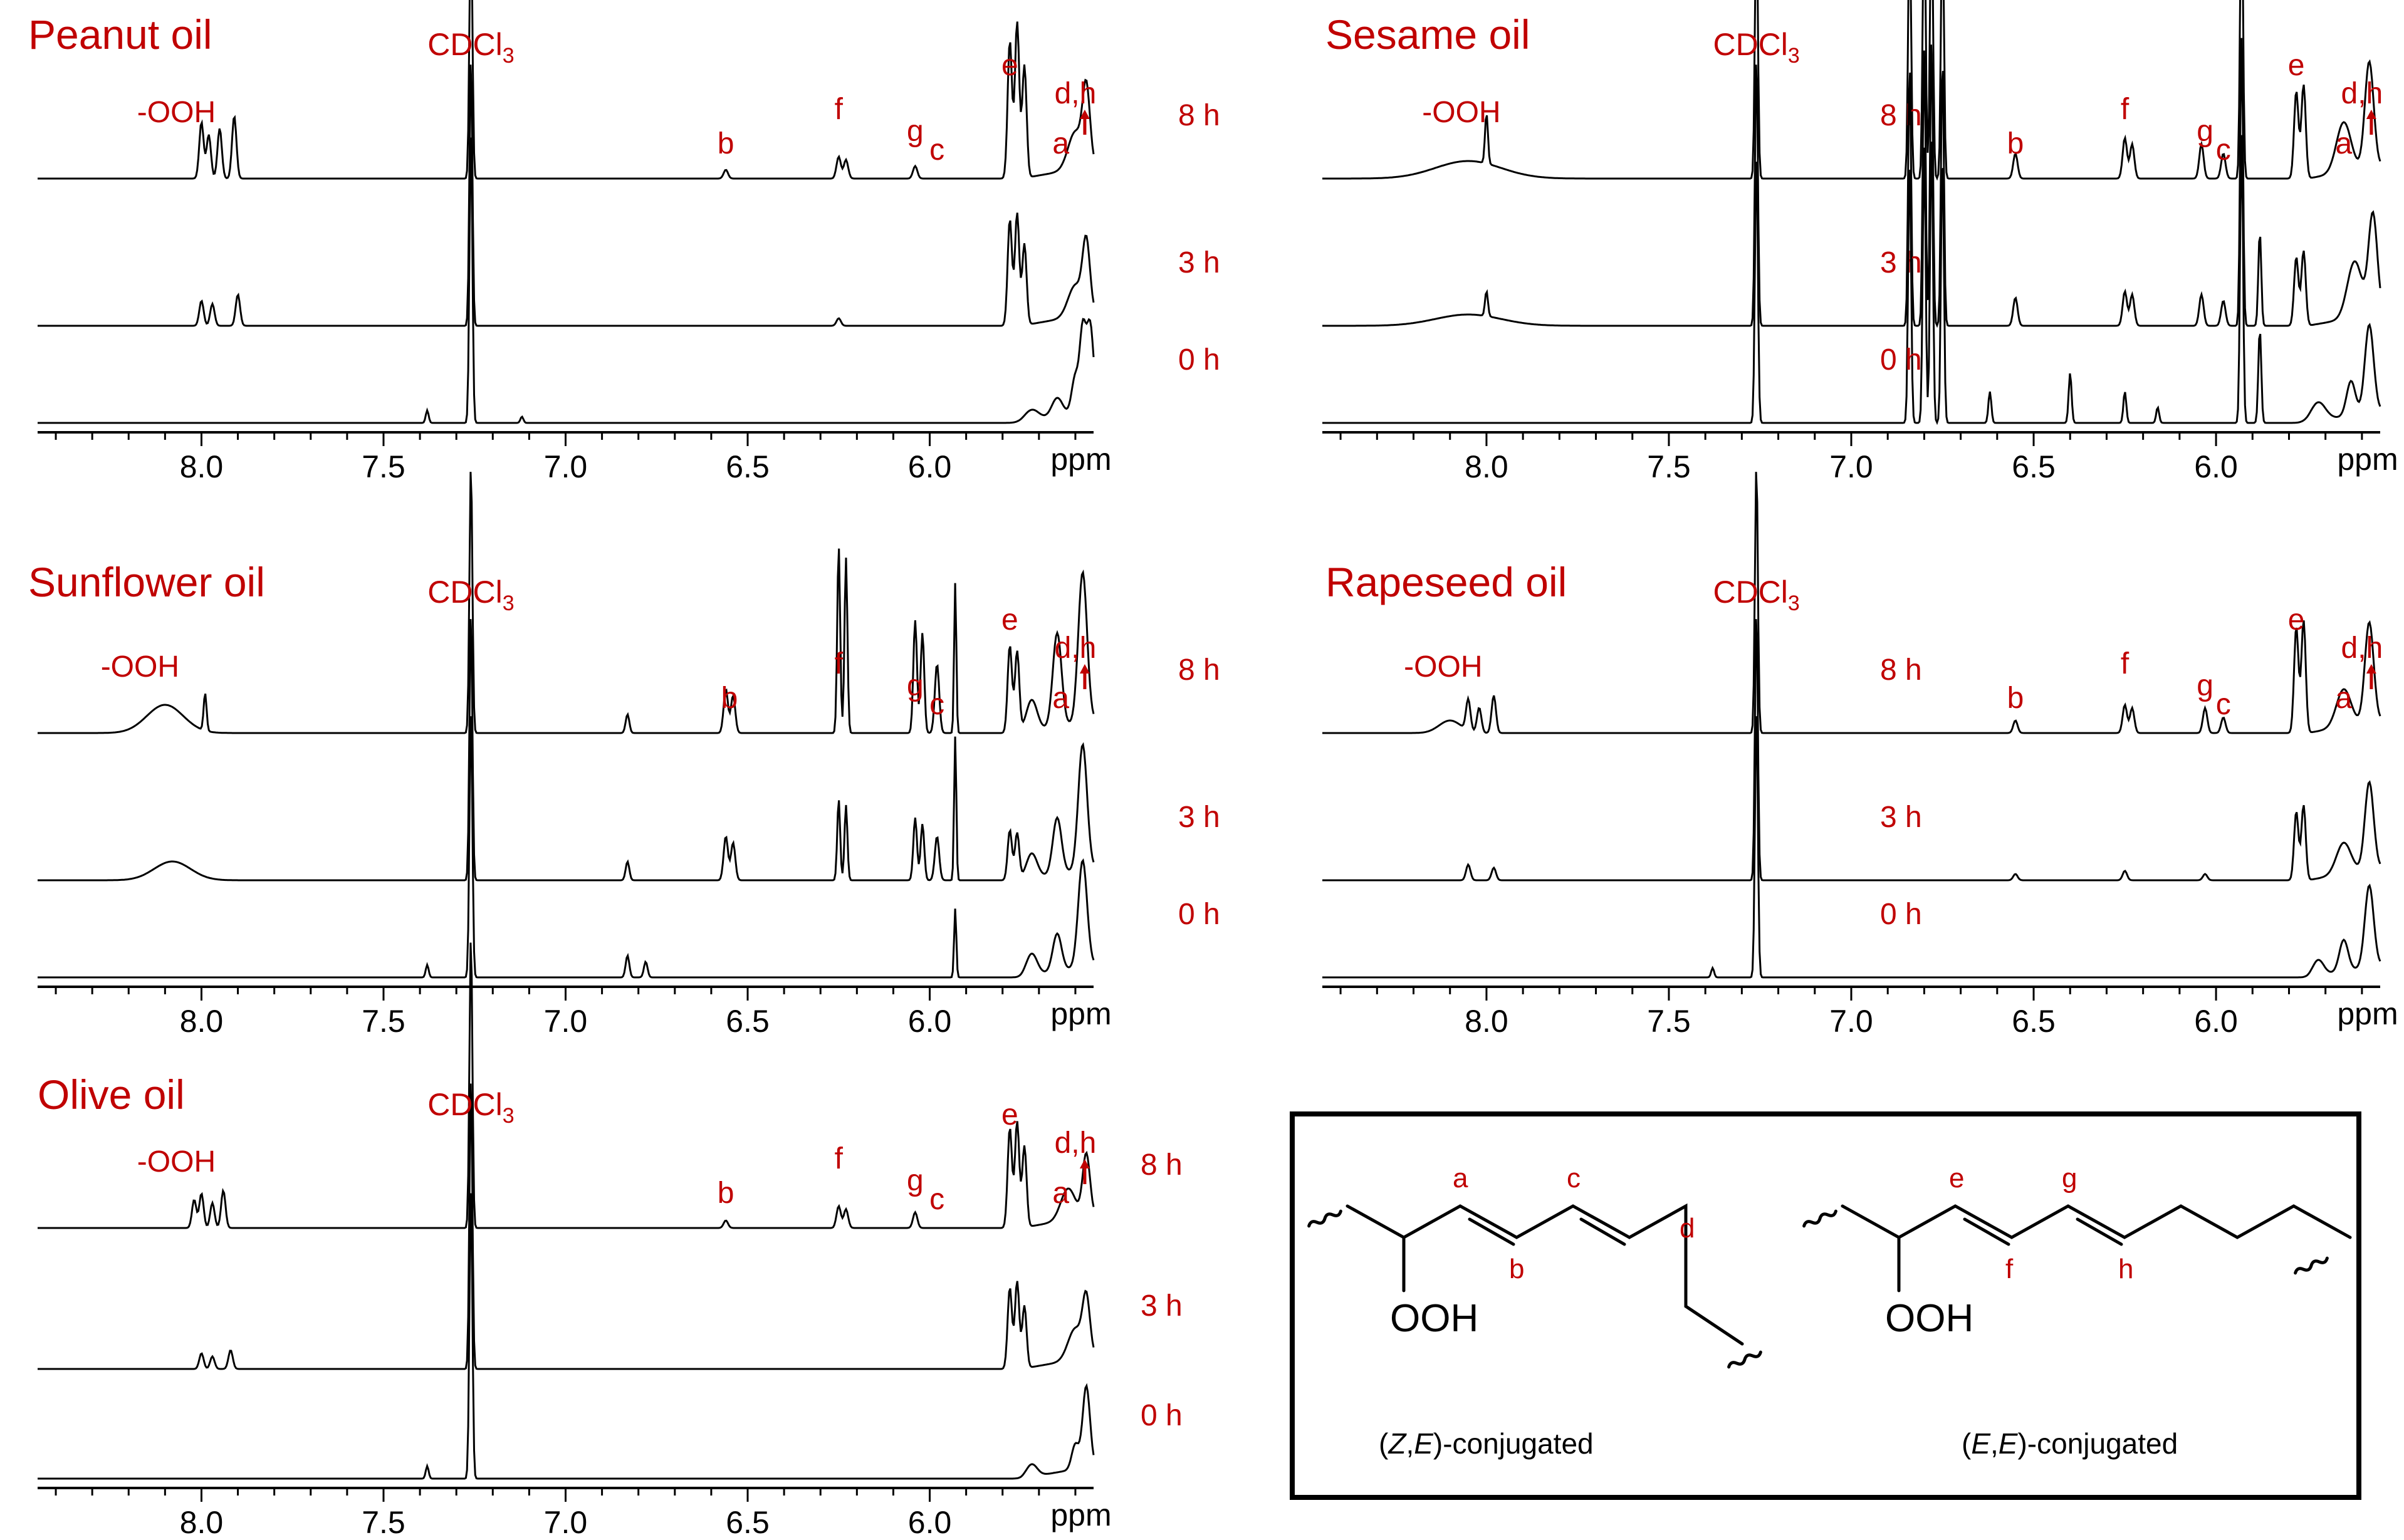 The height and width of the screenshot is (1540, 2404). I want to click on caption-part: ,, so click(1994, 1443).